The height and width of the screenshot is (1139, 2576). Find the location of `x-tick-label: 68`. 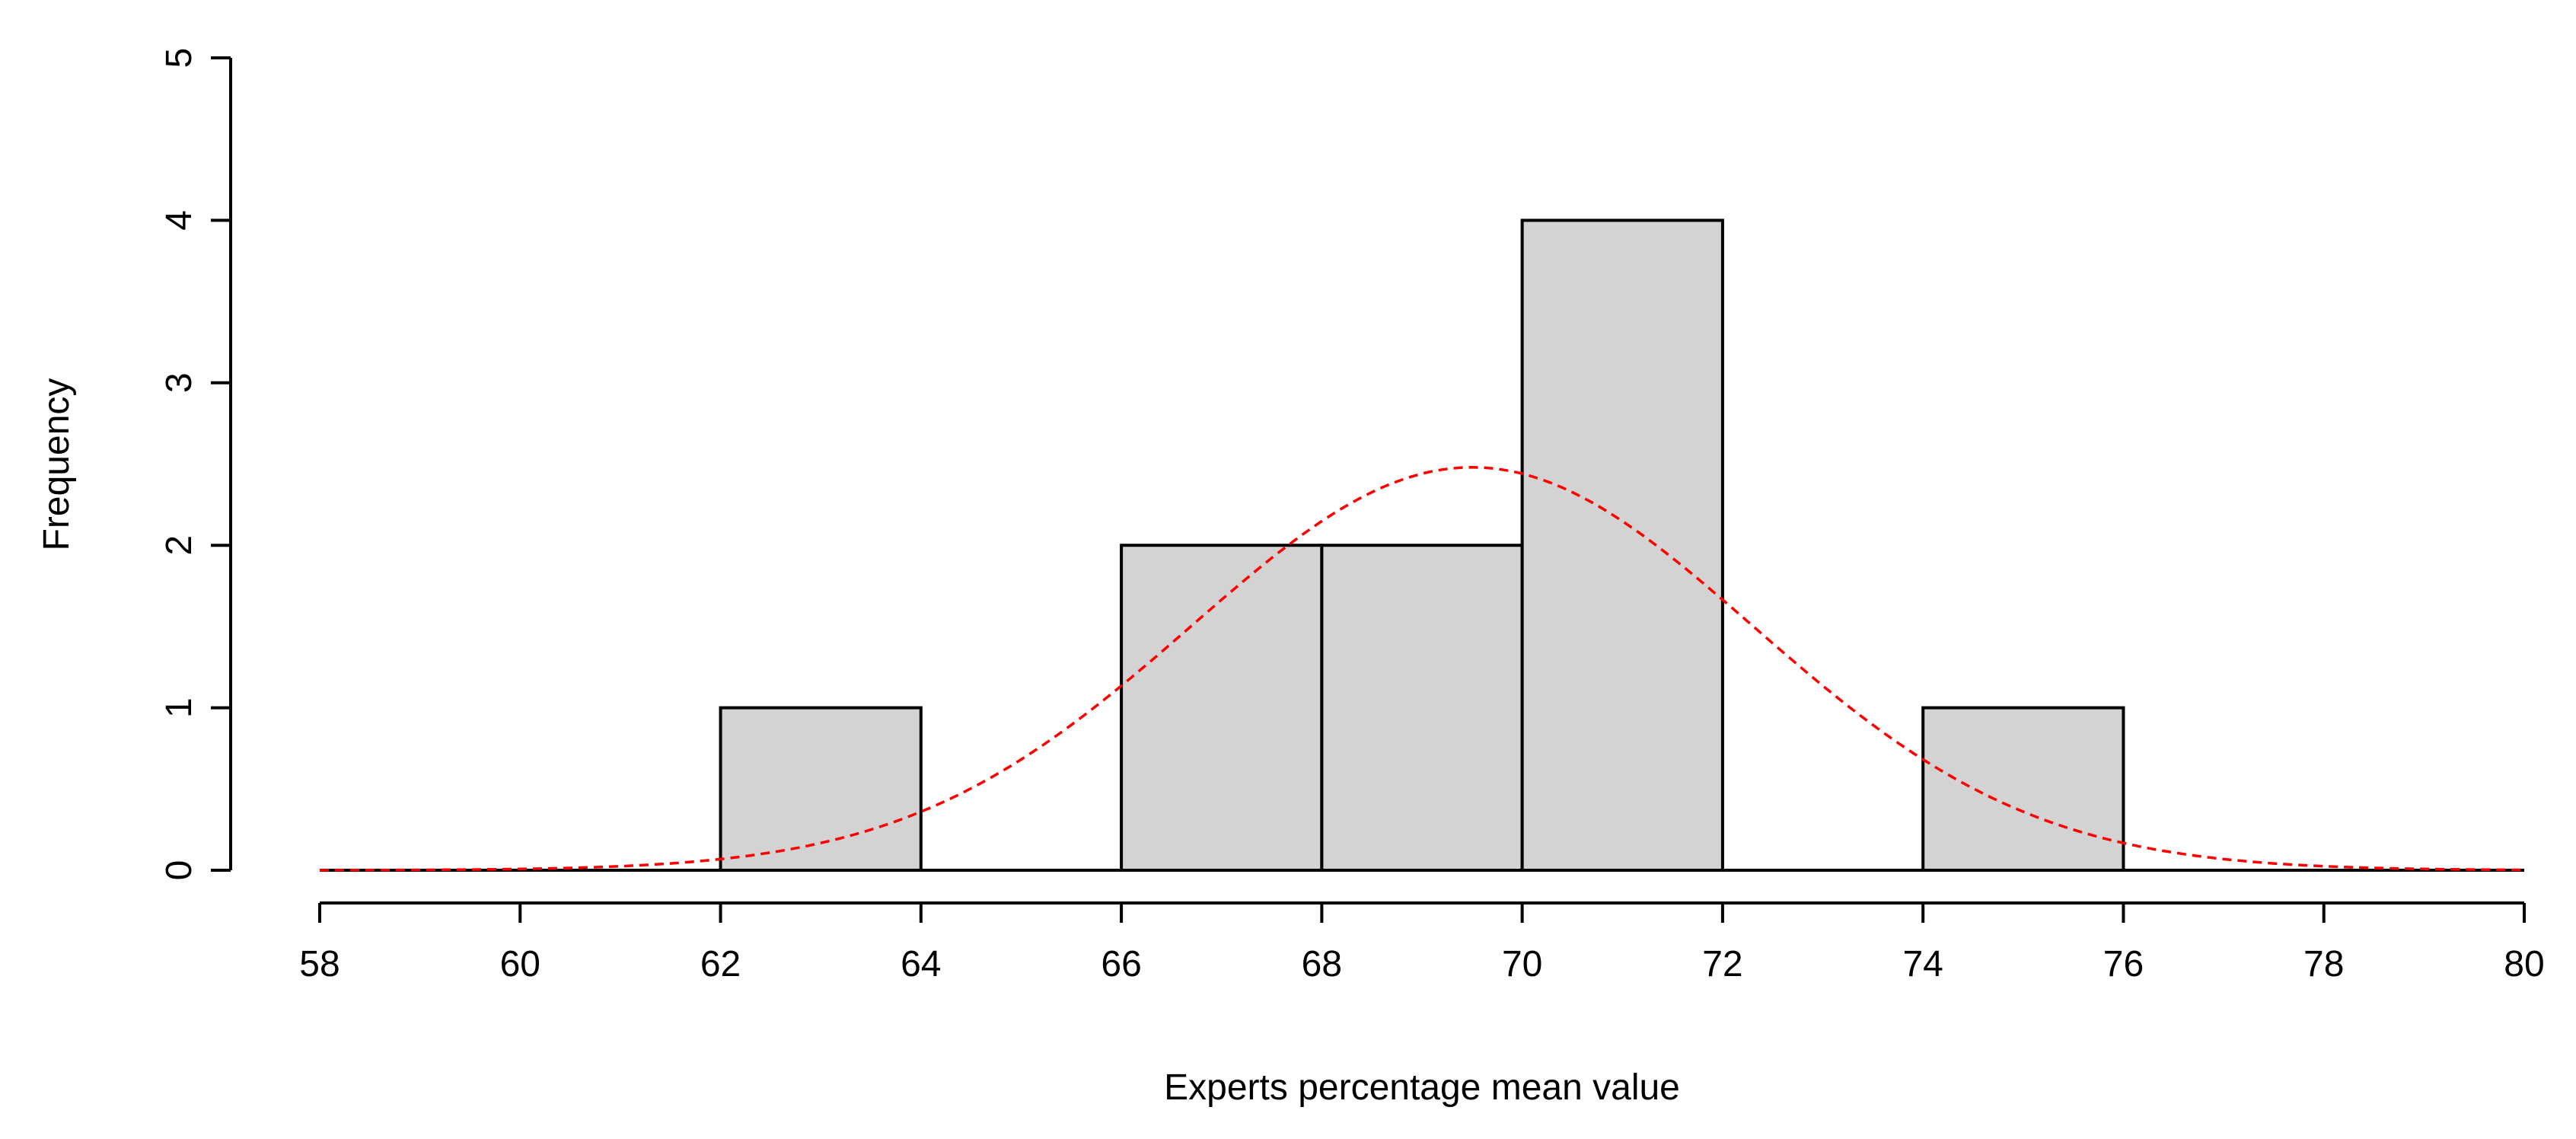

x-tick-label: 68 is located at coordinates (1322, 964).